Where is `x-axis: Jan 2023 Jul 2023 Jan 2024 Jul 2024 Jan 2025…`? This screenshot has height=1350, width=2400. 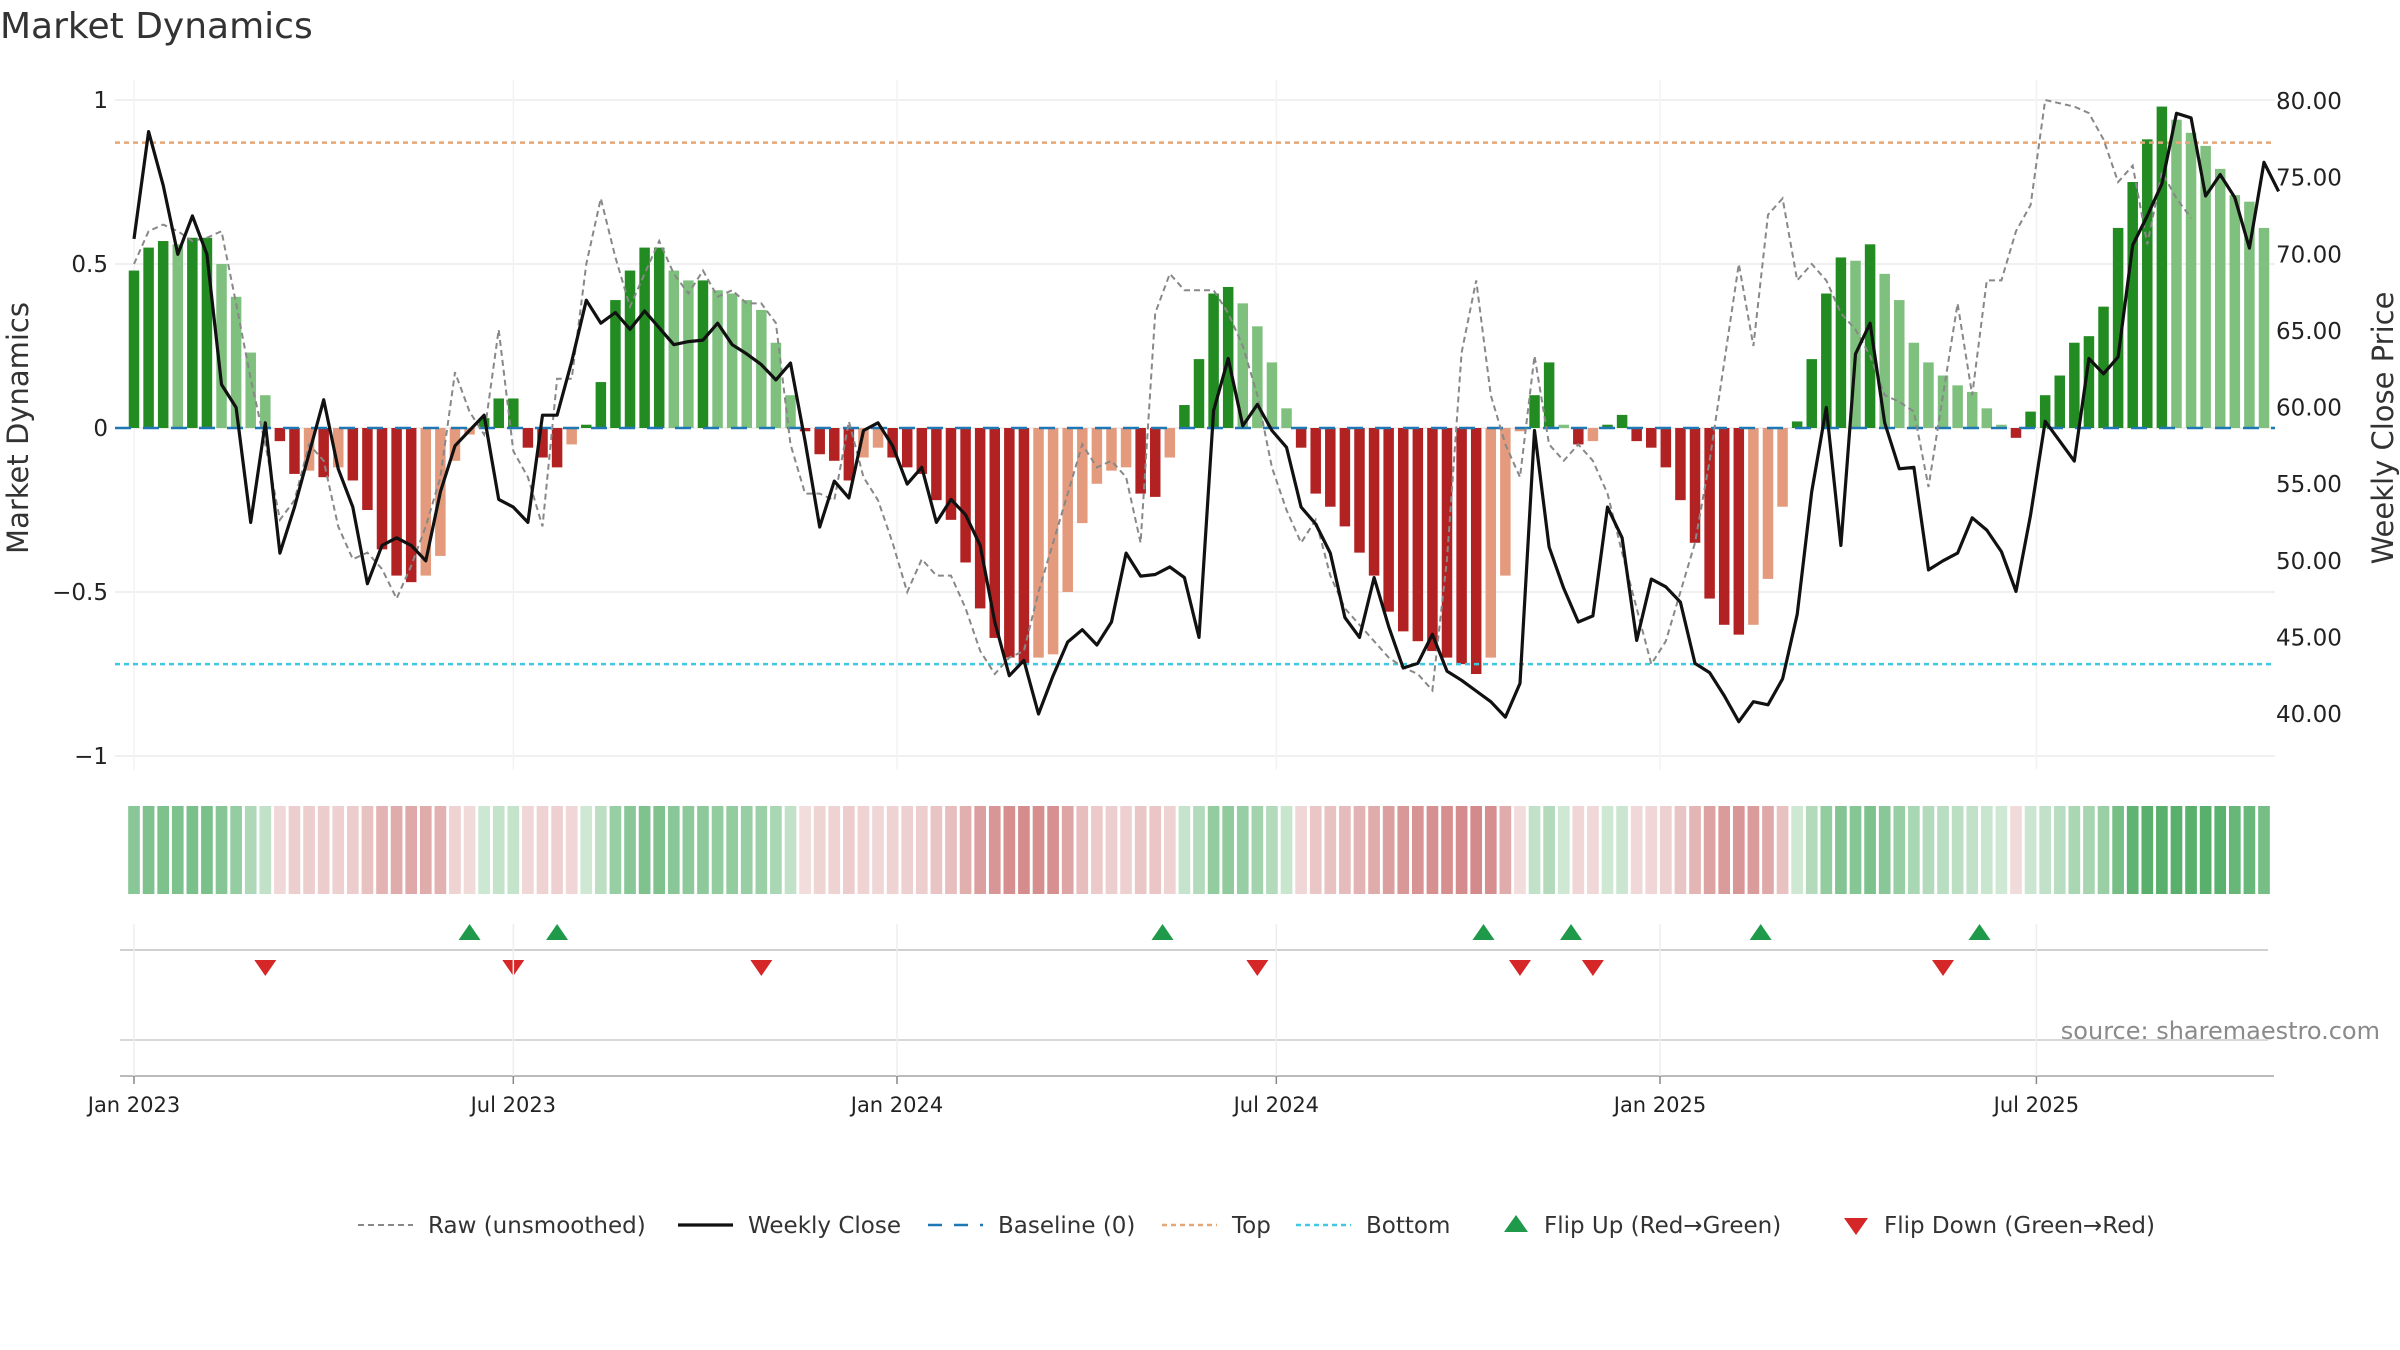 x-axis: Jan 2023 Jul 2023 Jan 2024 Jul 2024 Jan 2025… is located at coordinates (1180, 1020).